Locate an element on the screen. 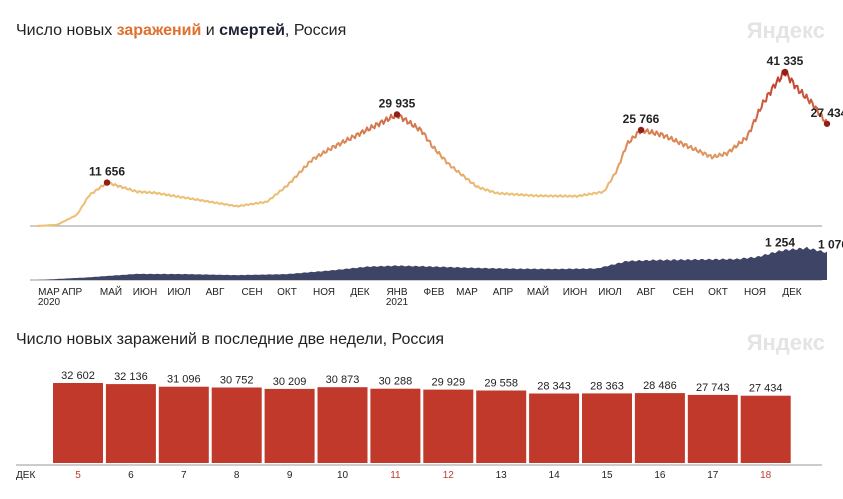  bar-category-label: 9 is located at coordinates (290, 475).